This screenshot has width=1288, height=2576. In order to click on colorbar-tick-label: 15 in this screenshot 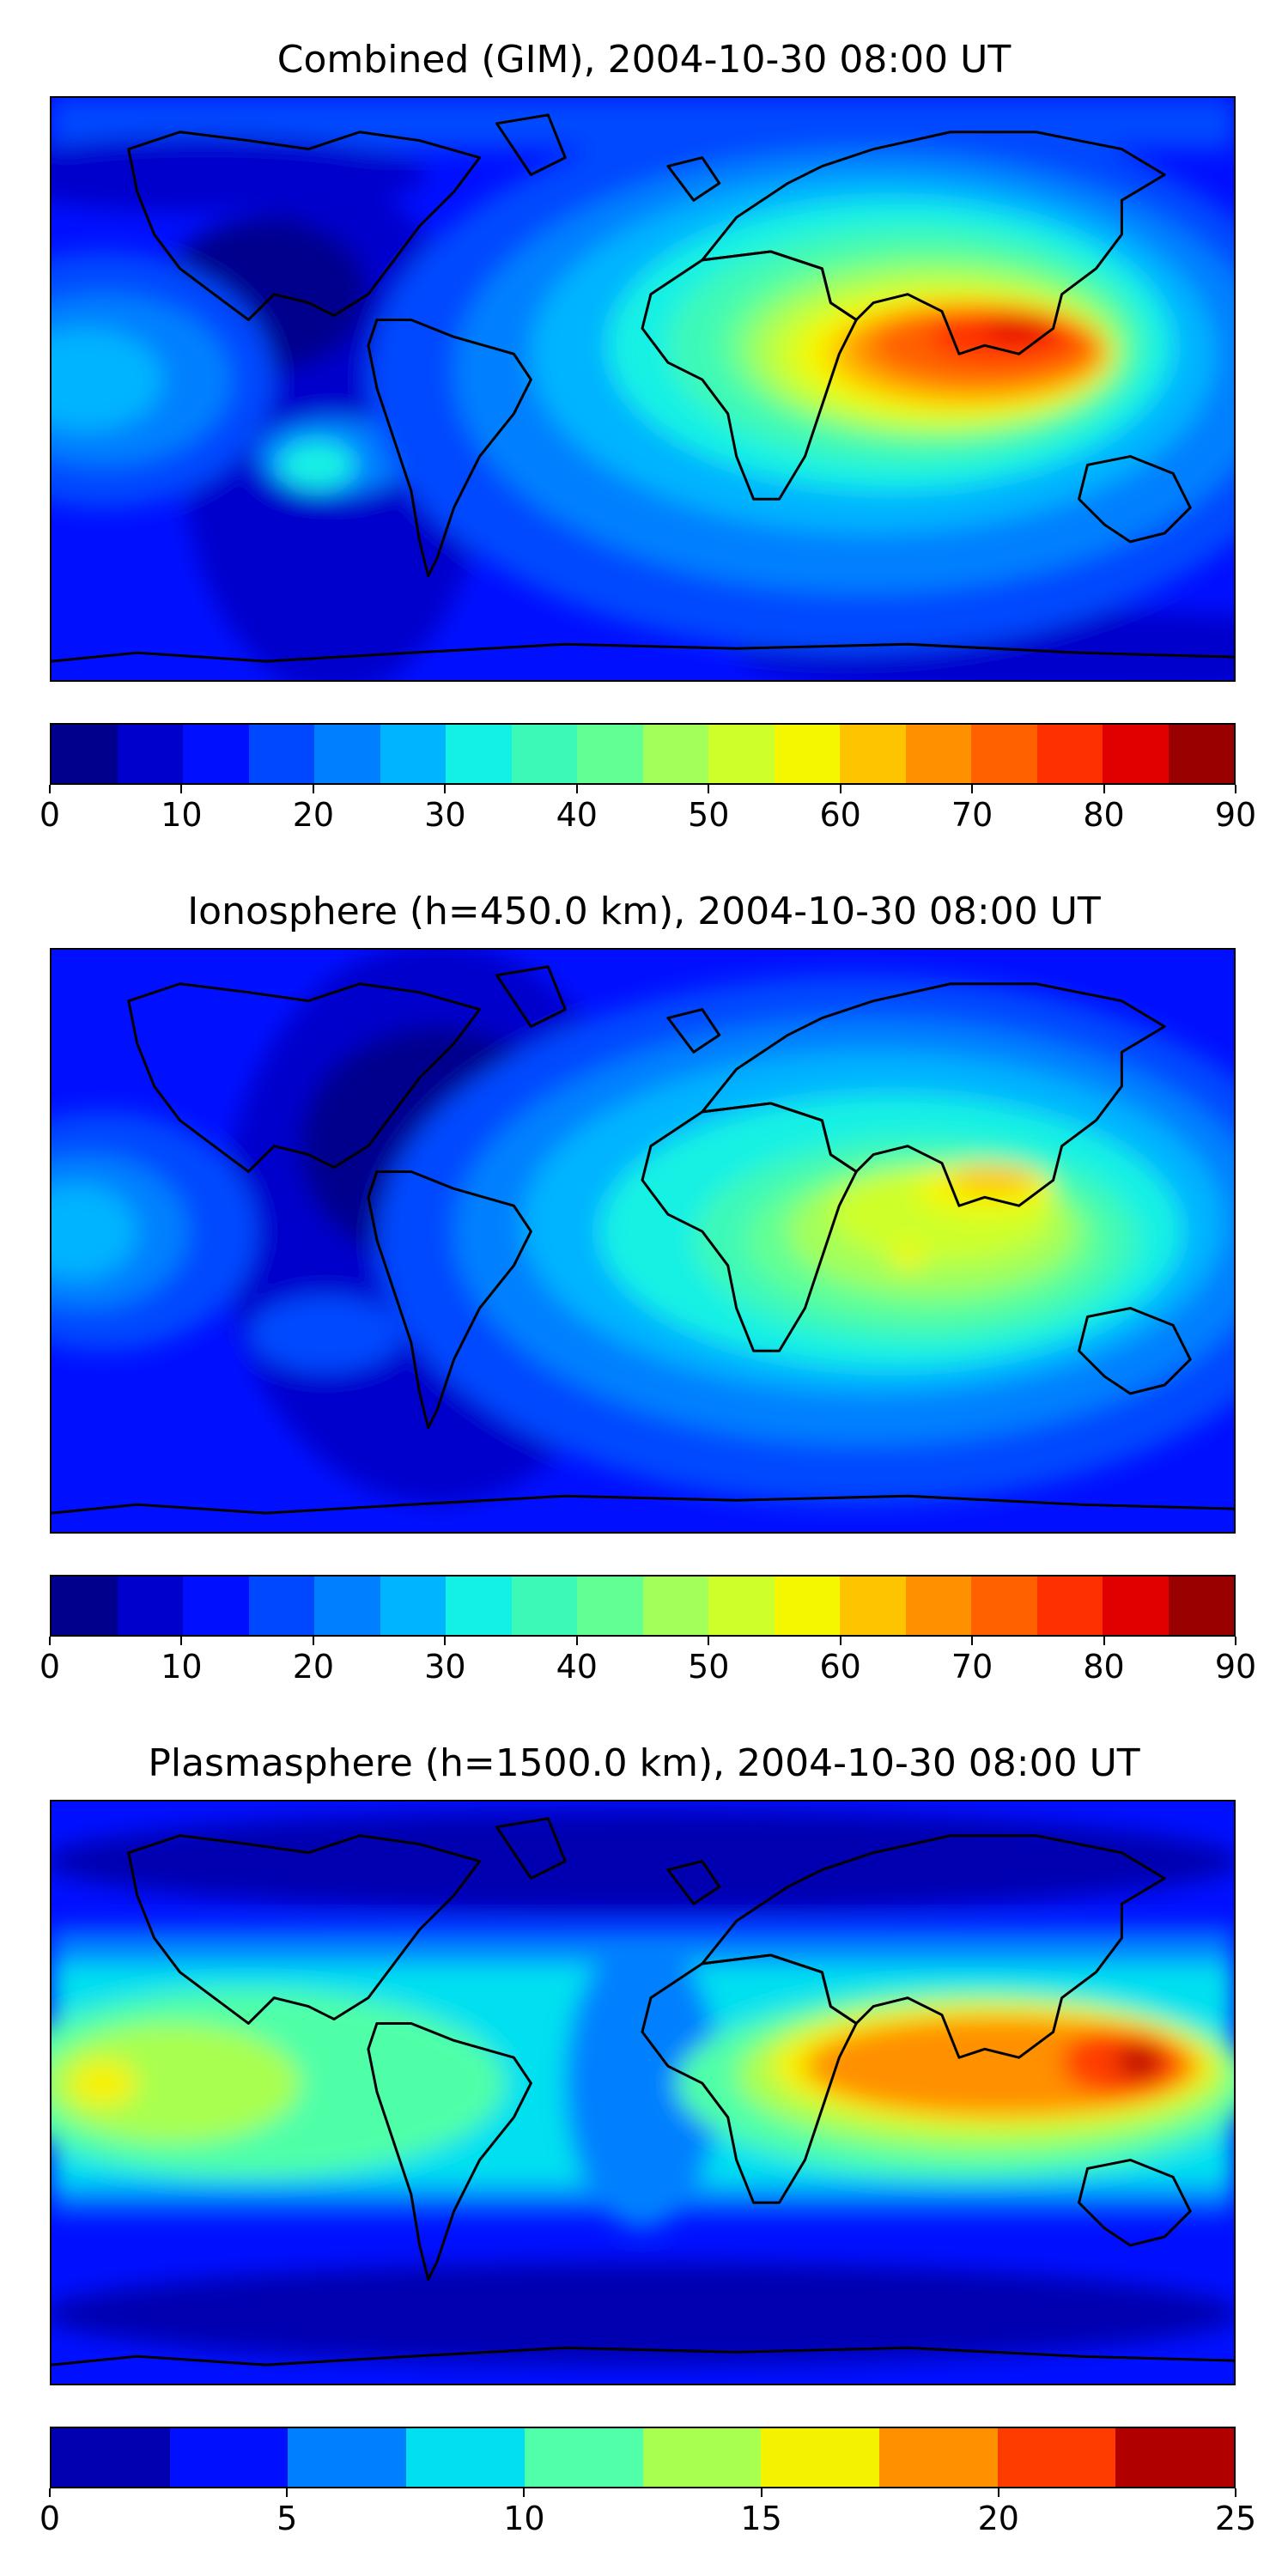, I will do `click(761, 2518)`.